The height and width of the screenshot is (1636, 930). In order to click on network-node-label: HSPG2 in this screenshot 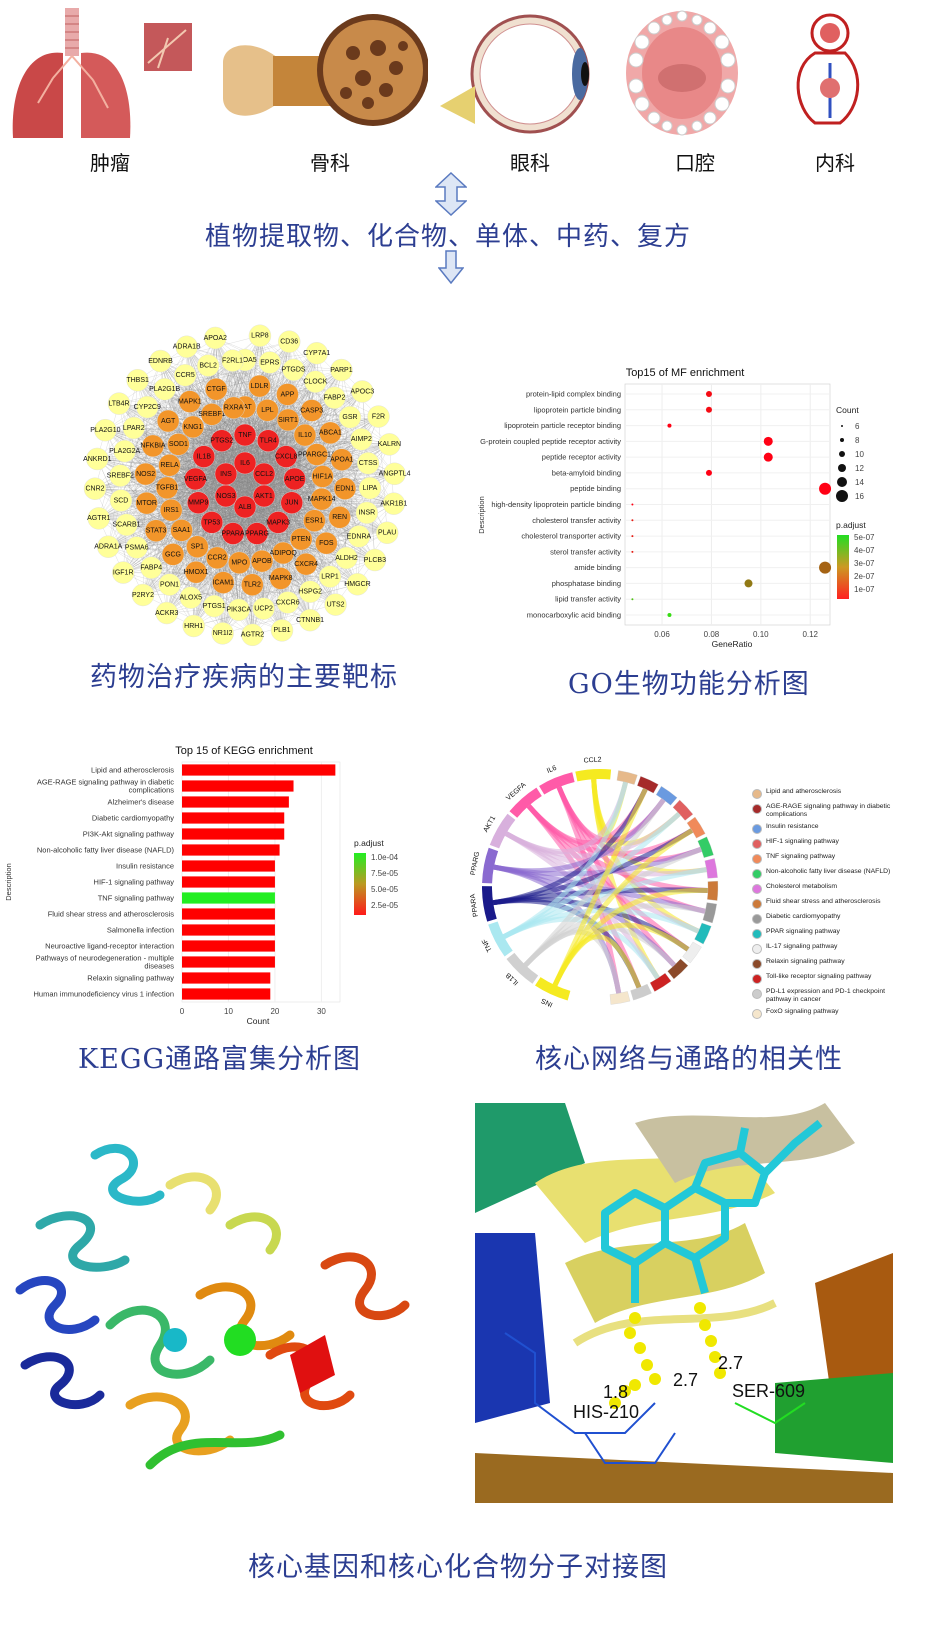, I will do `click(310, 592)`.